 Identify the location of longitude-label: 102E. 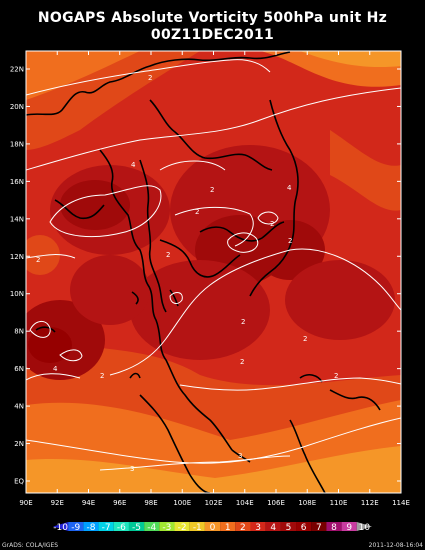
(214, 503).